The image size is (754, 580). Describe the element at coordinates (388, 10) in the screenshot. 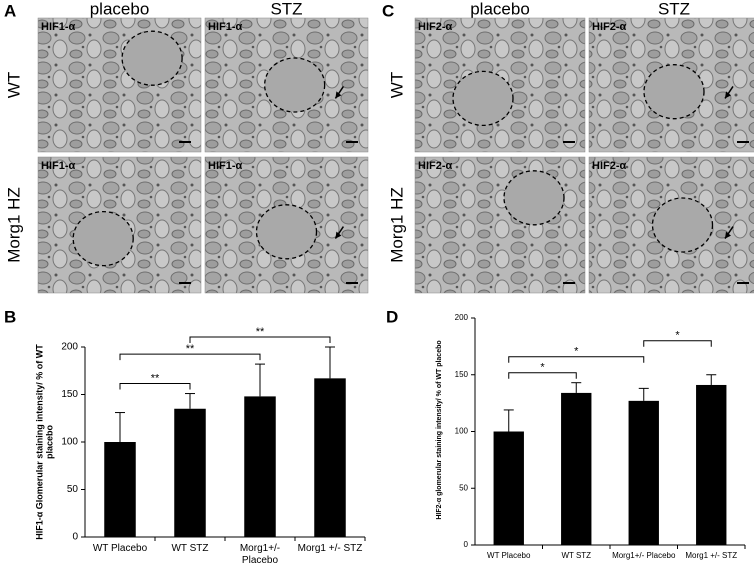

I see `panel-label: C` at that location.